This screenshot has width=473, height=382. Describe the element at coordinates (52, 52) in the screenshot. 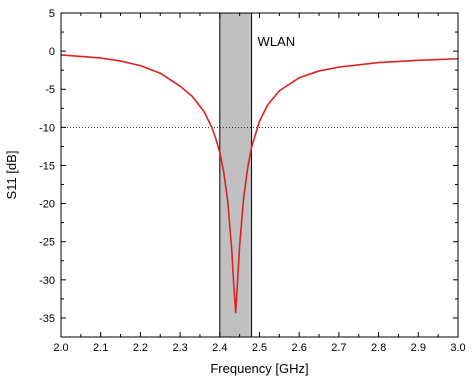

I see `y-tick-label: 0` at that location.